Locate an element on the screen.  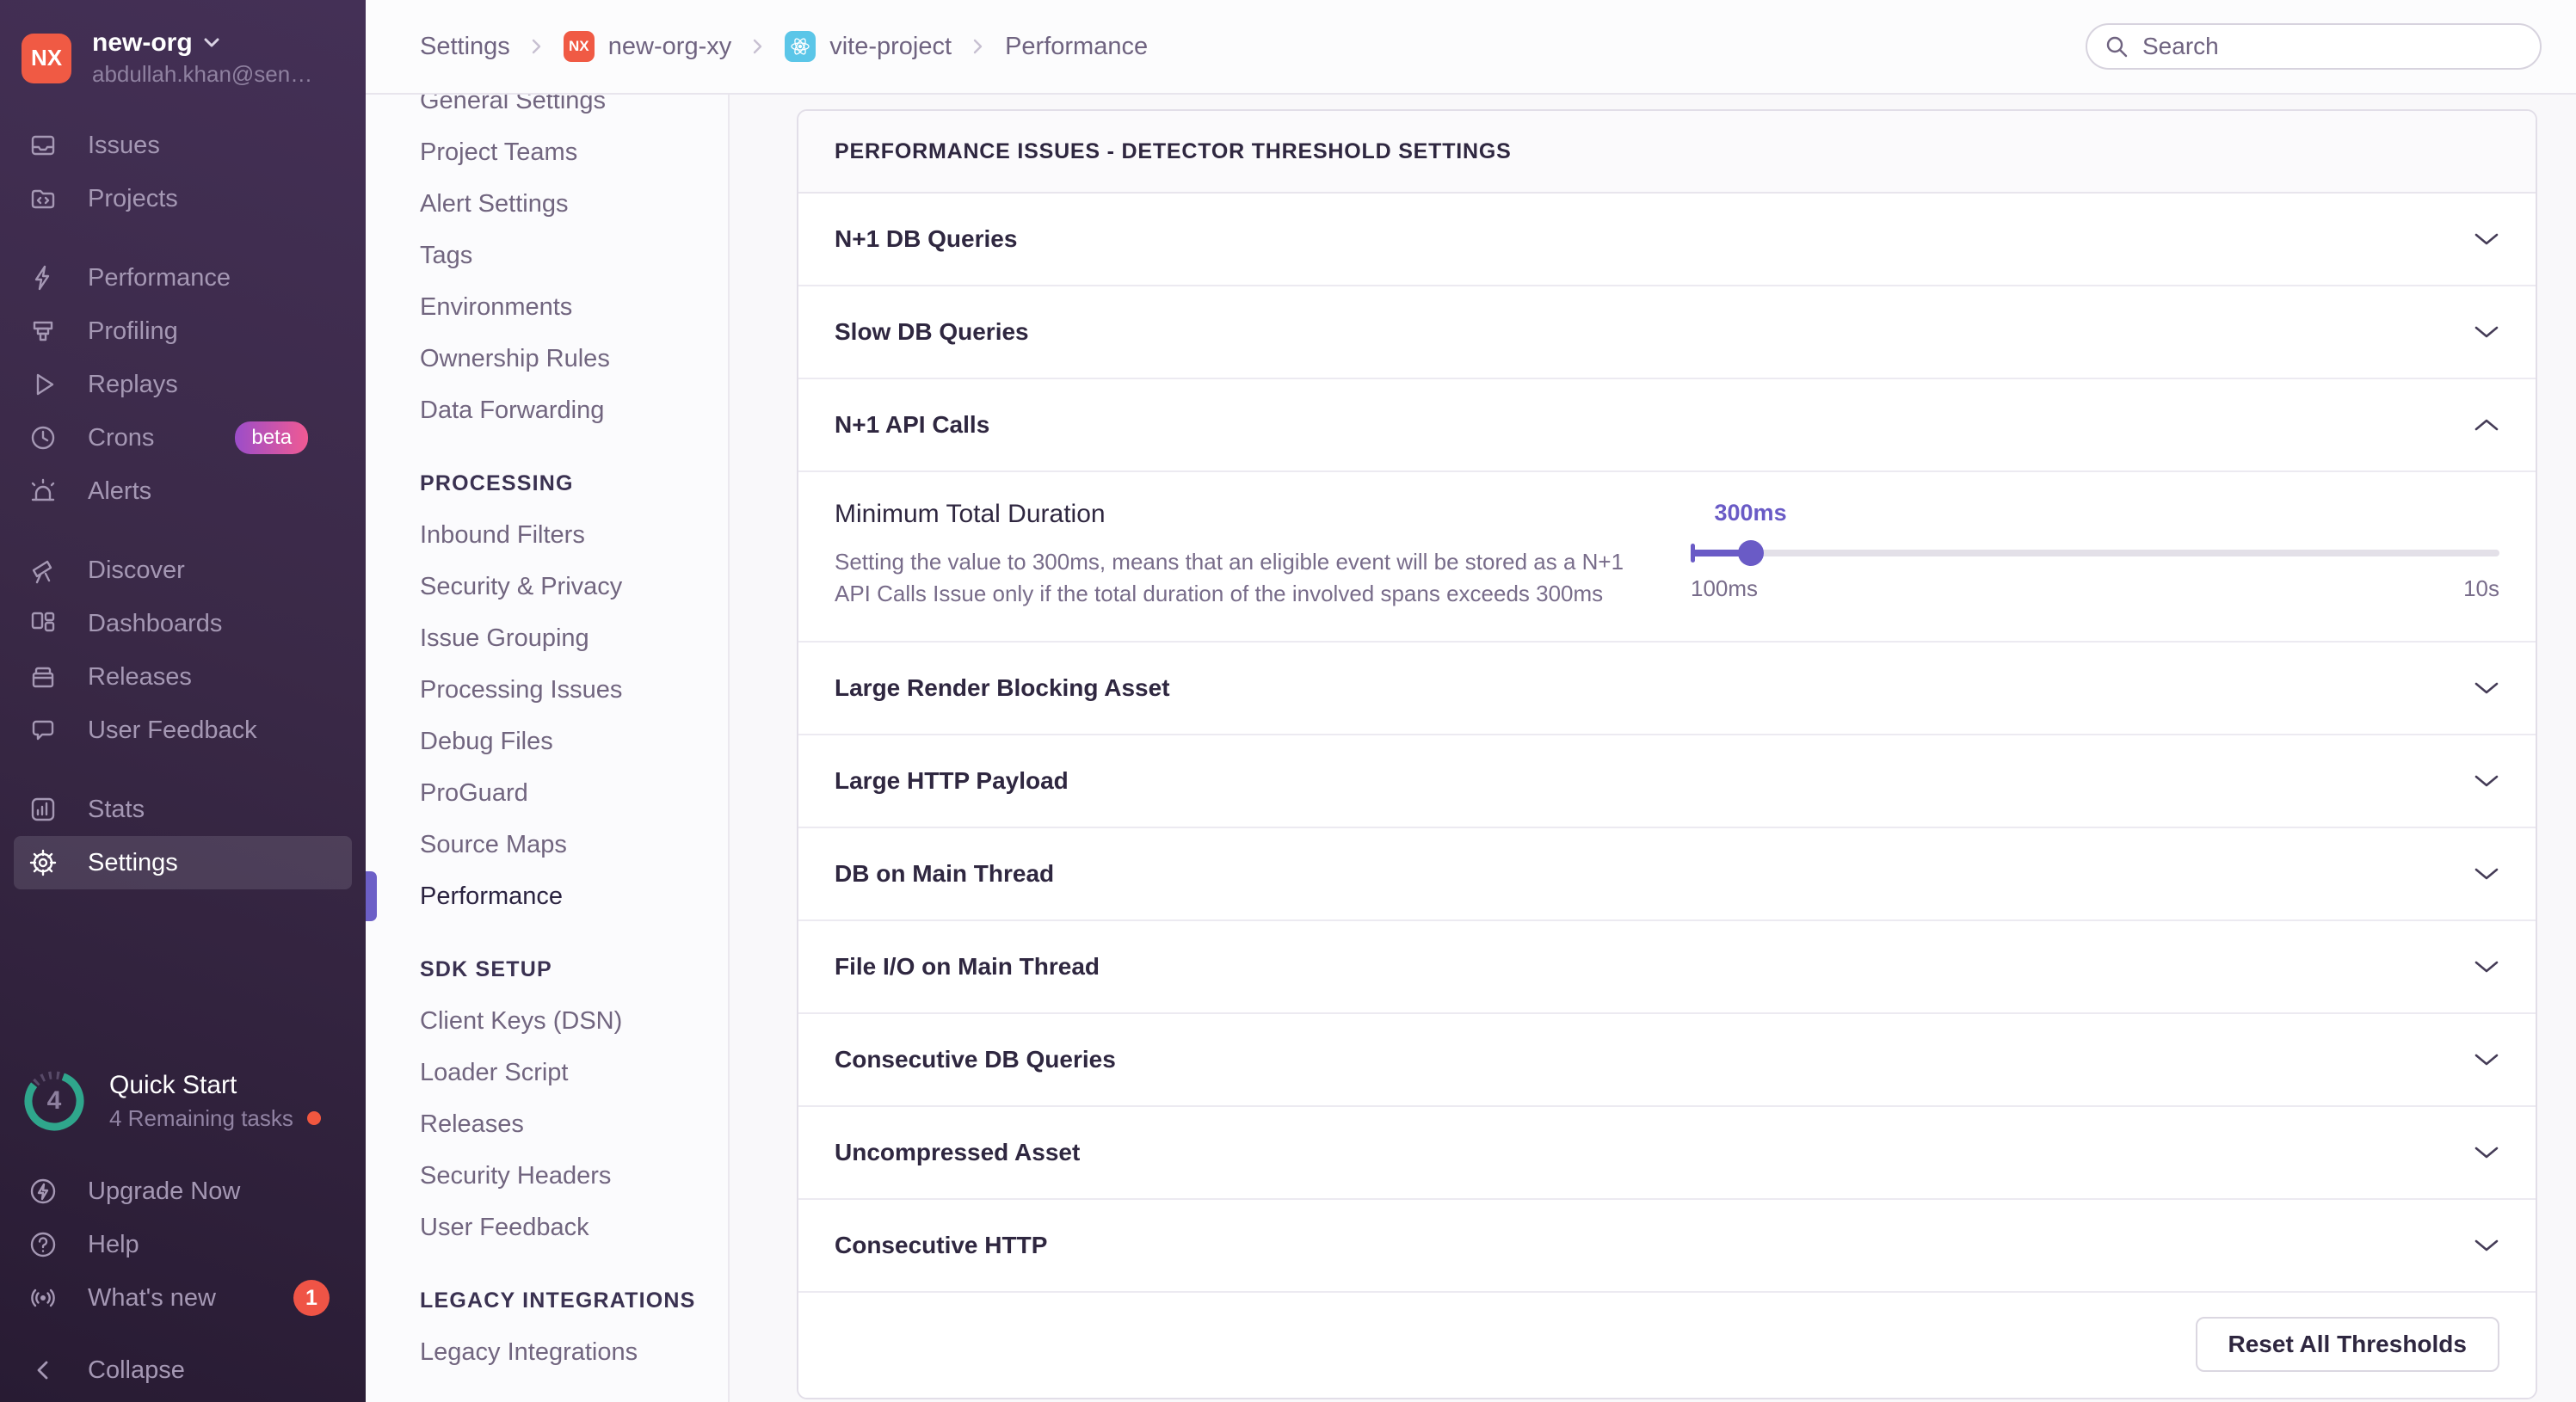
quick-start-panel: 4 Quick Start 4 Remaining tasks is located at coordinates (183, 1101).